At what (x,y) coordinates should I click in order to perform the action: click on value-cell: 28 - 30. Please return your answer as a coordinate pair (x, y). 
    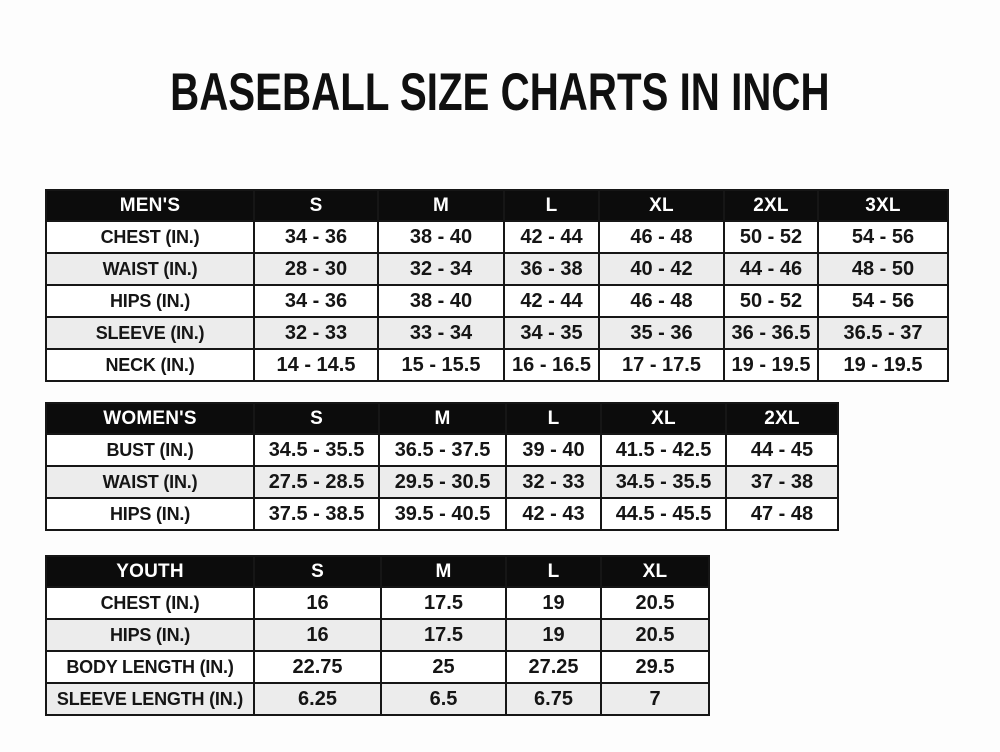
    Looking at the image, I should click on (316, 269).